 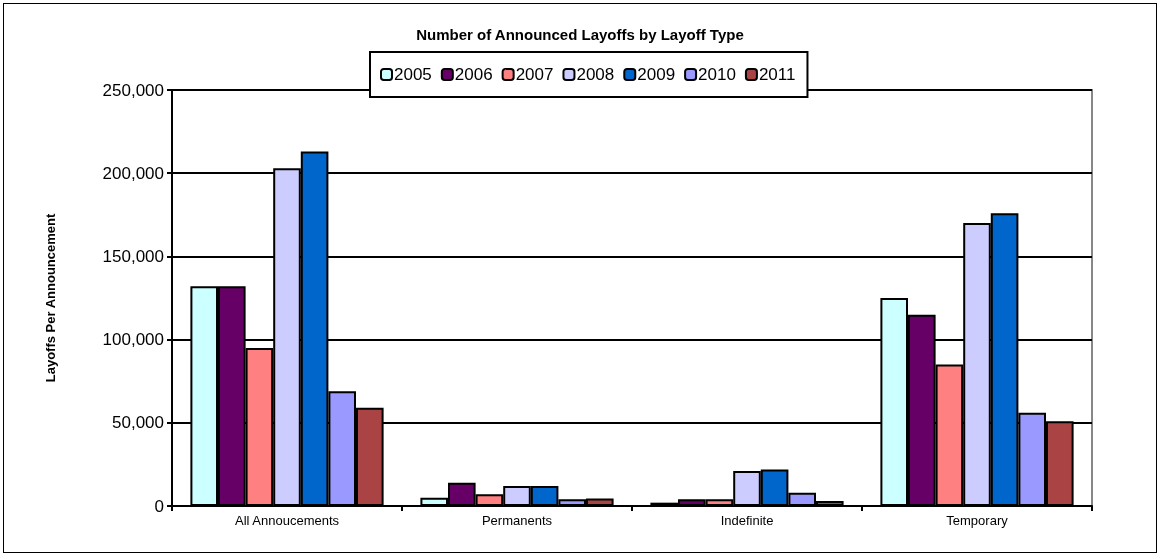 What do you see at coordinates (473, 74) in the screenshot?
I see `legend-label: 2006` at bounding box center [473, 74].